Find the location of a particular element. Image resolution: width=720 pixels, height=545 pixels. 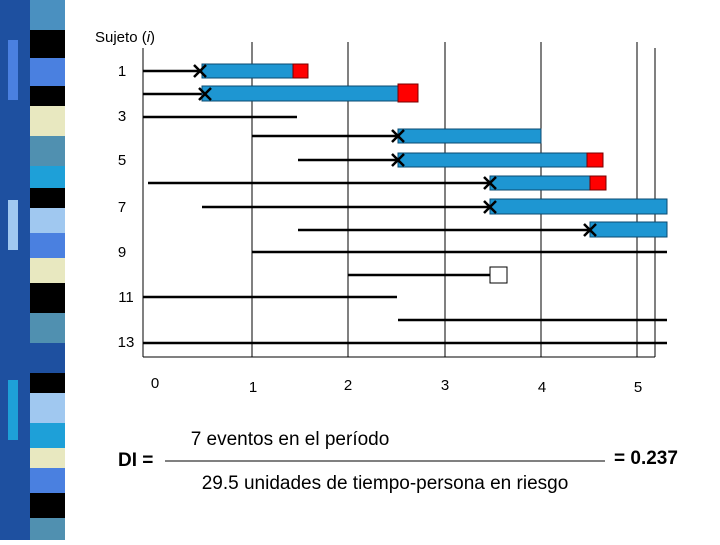

x-label: 1 is located at coordinates (253, 387).